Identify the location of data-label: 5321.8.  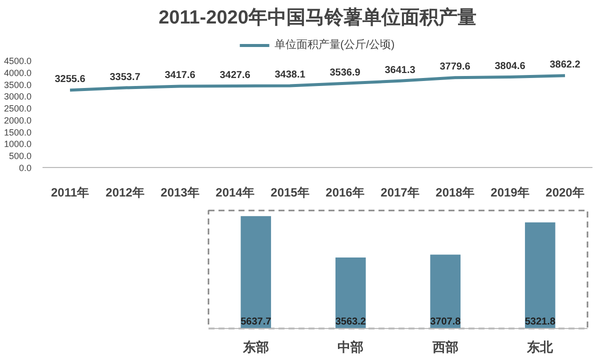
(540, 322).